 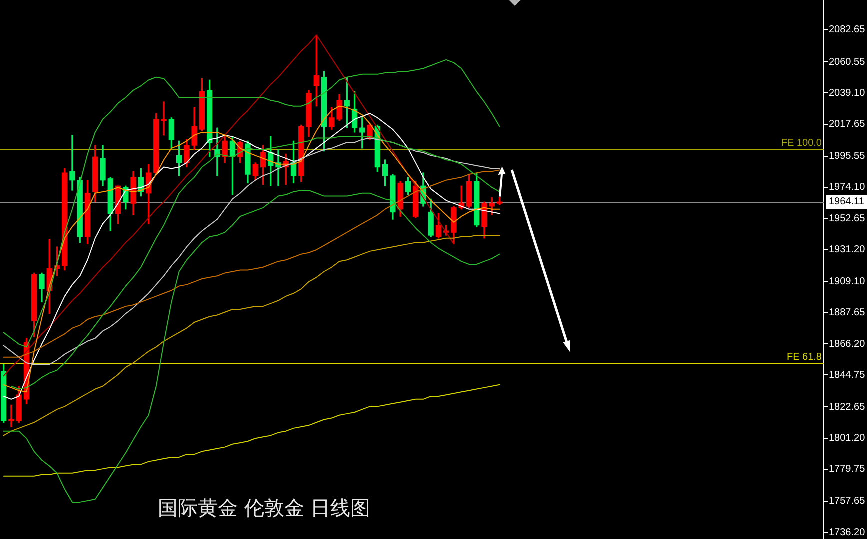 What do you see at coordinates (847, 188) in the screenshot?
I see `y-tick-label: 1974.10` at bounding box center [847, 188].